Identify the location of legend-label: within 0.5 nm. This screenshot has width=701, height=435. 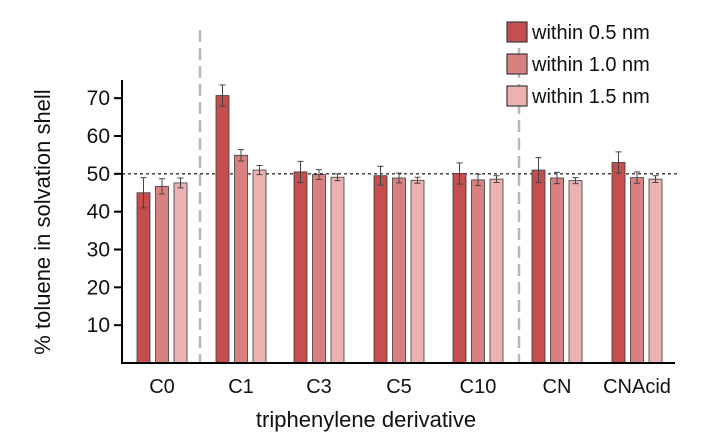
(590, 33).